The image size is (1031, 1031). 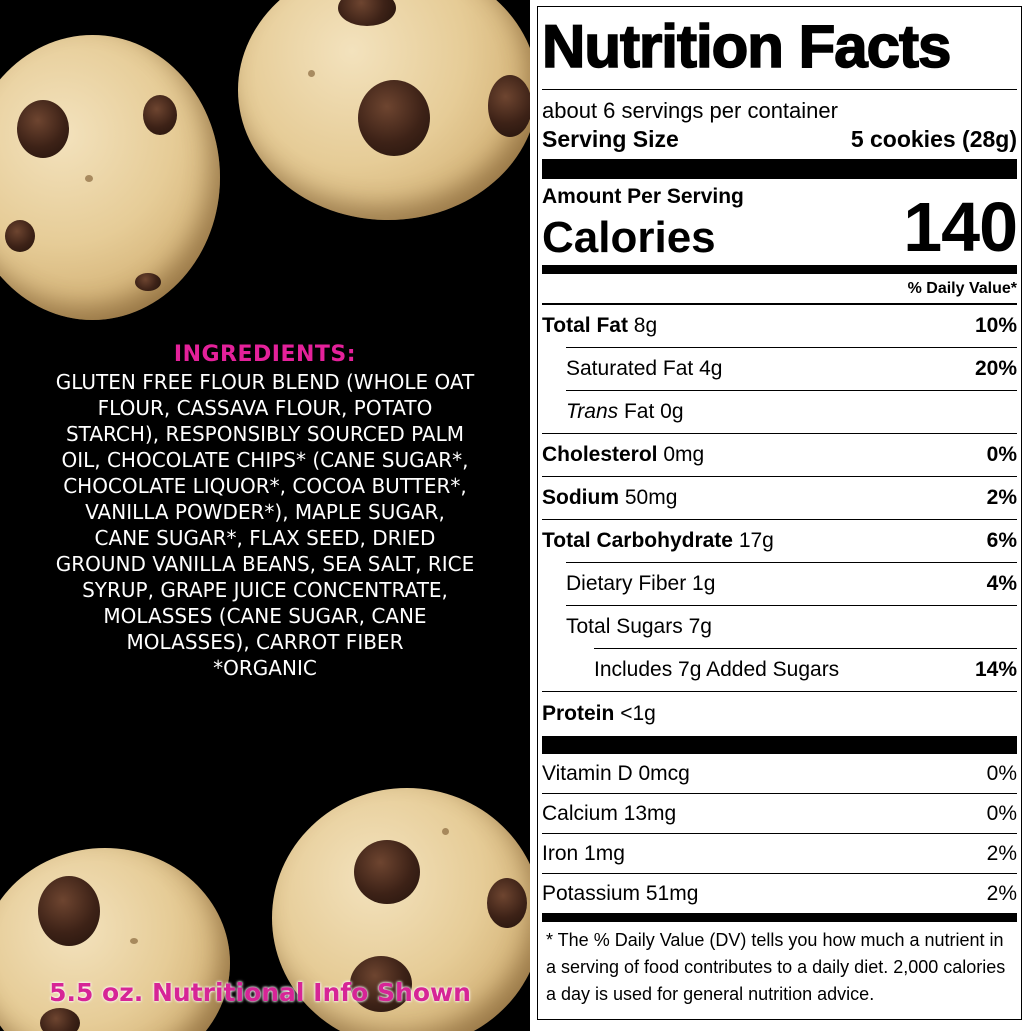 What do you see at coordinates (265, 668) in the screenshot?
I see `organic-note: *ORGANIC` at bounding box center [265, 668].